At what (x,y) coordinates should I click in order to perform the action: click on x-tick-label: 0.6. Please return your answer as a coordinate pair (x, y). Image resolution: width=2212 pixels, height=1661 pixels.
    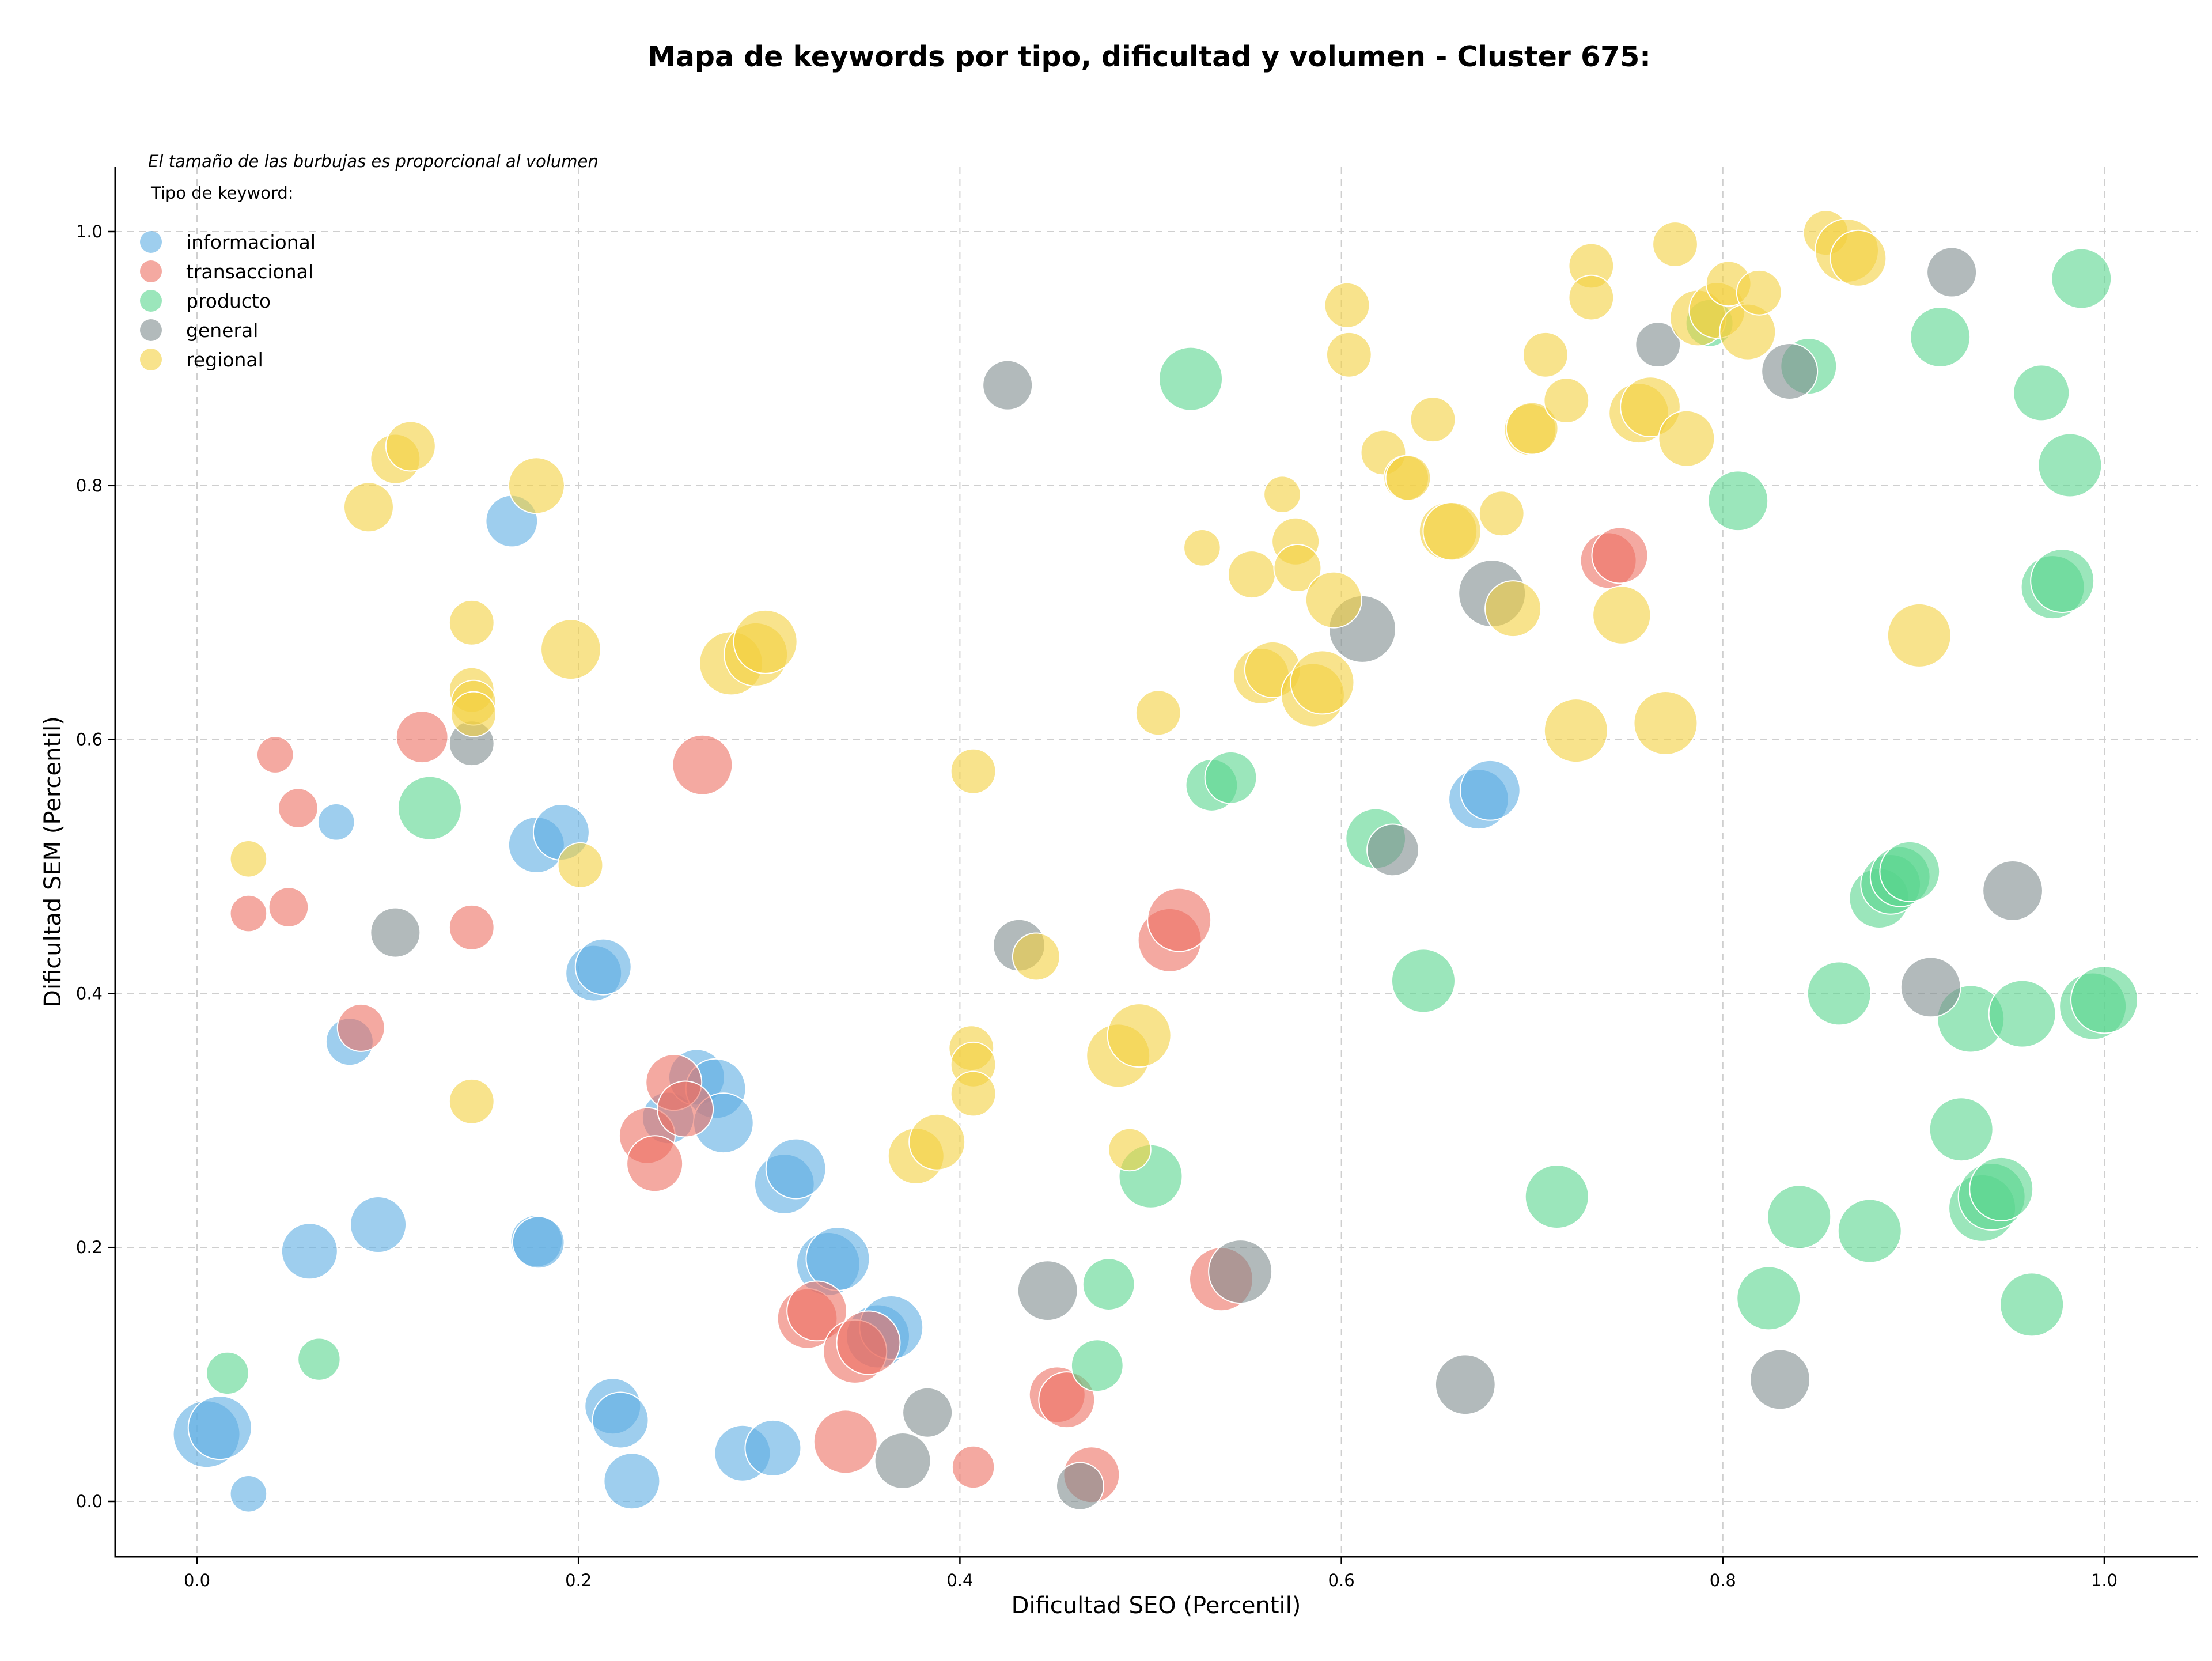
    Looking at the image, I should click on (1341, 1580).